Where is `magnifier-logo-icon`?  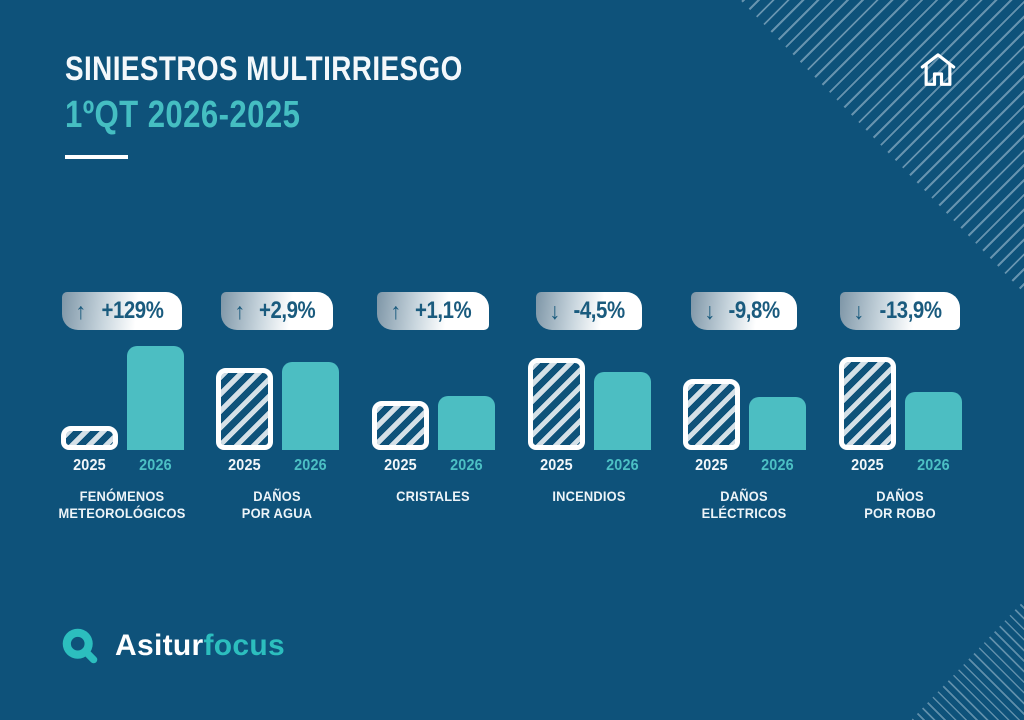 magnifier-logo-icon is located at coordinates (80, 646).